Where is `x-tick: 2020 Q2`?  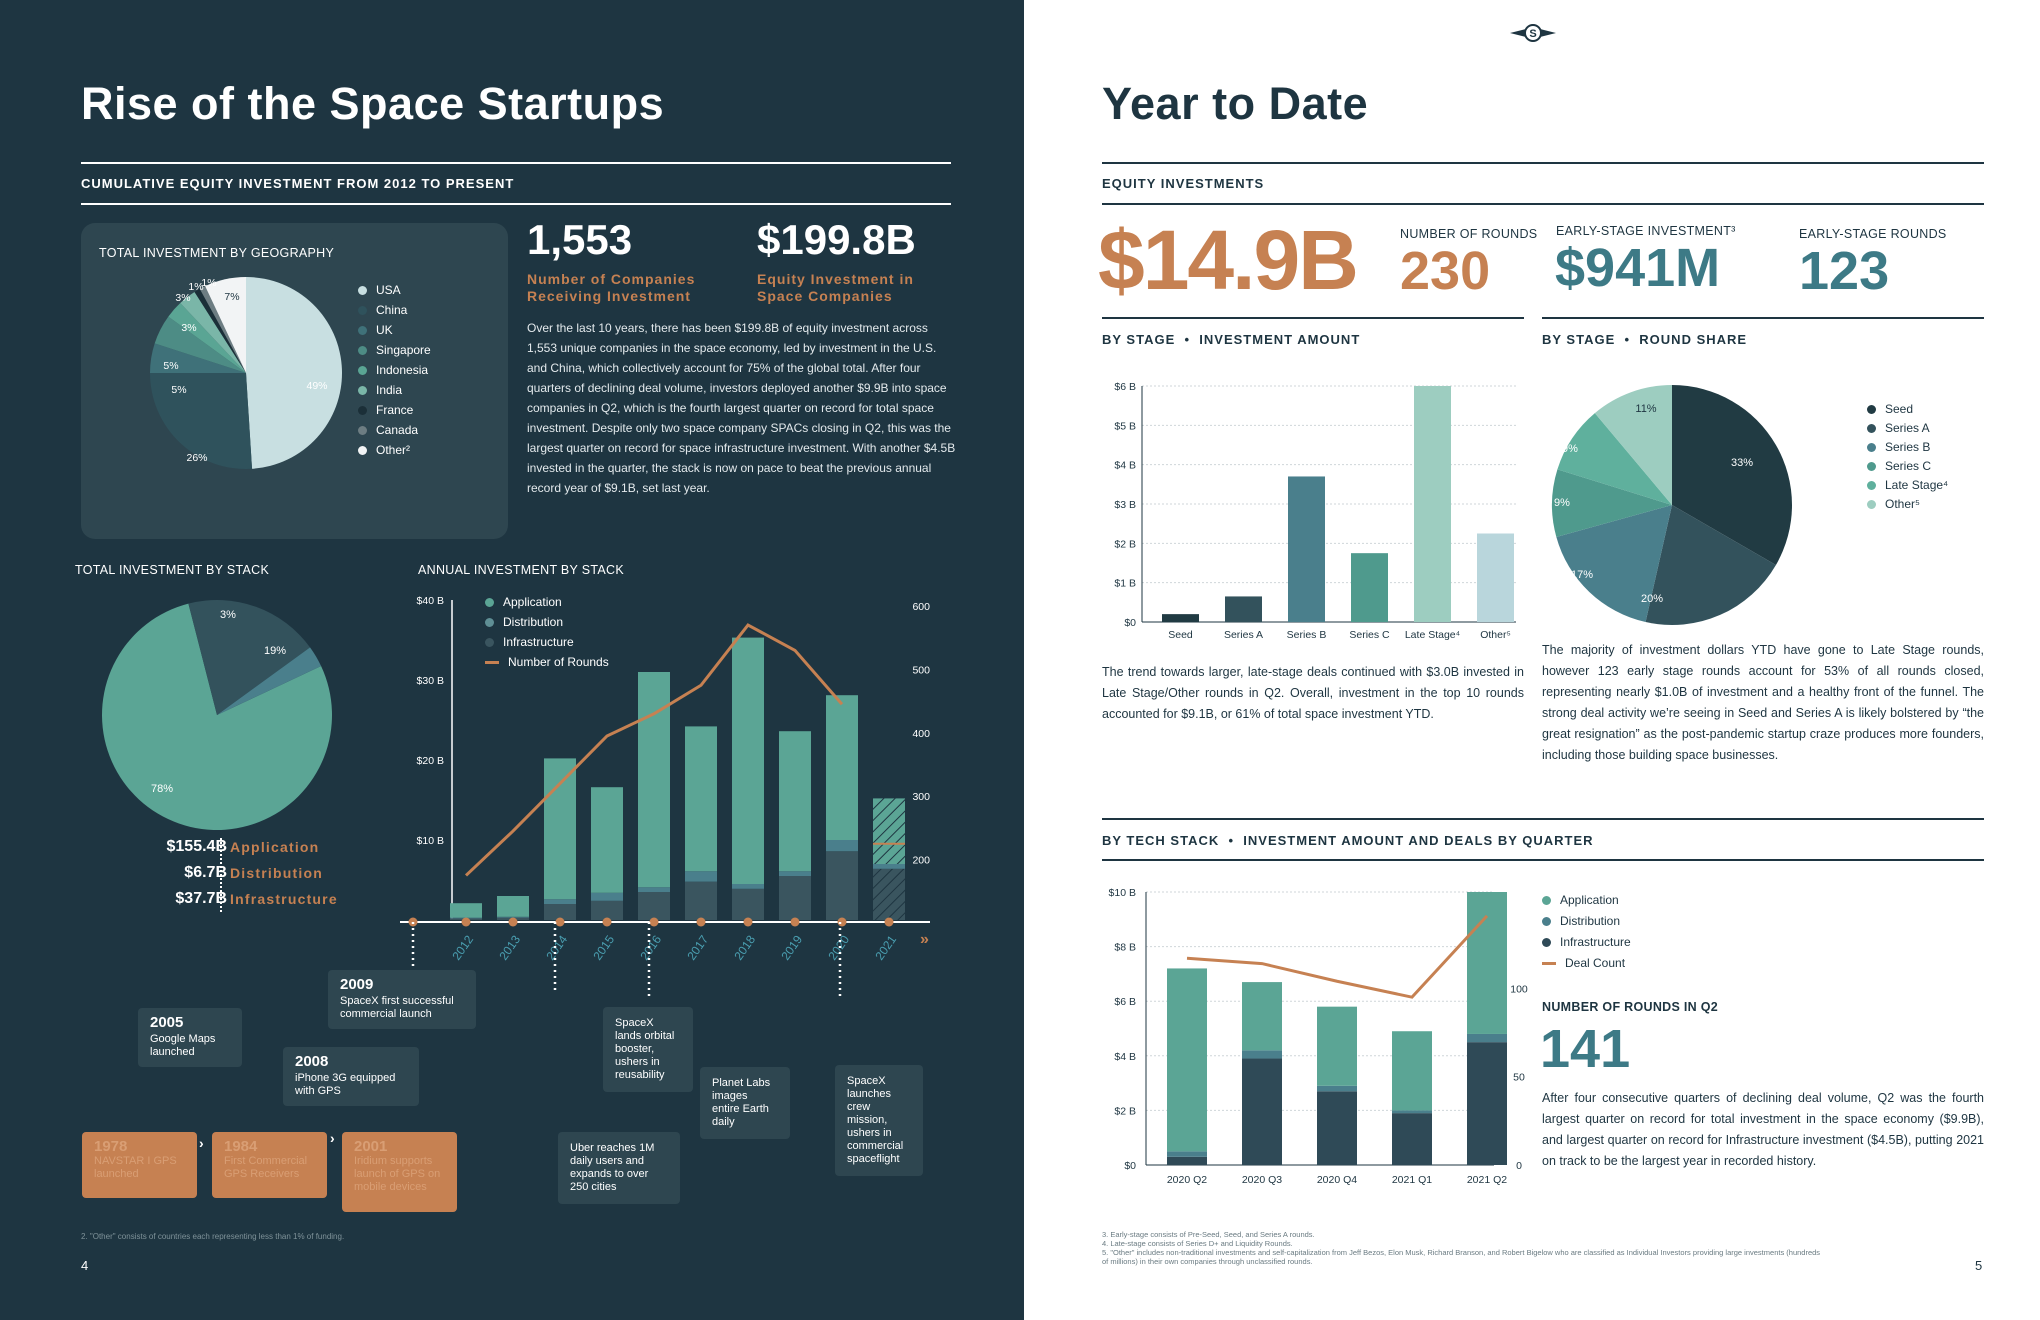 x-tick: 2020 Q2 is located at coordinates (1187, 1180).